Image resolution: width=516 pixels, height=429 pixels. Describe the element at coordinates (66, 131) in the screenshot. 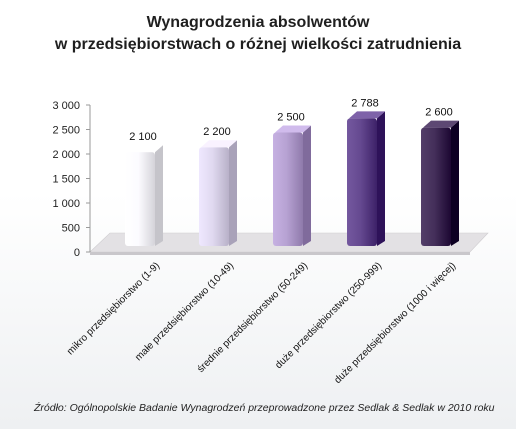

I see `y-tick-label: 2 500` at that location.